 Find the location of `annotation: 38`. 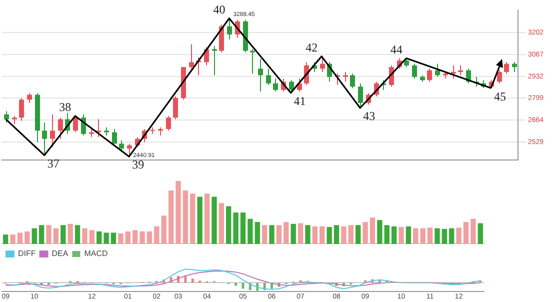

annotation: 38 is located at coordinates (65, 107).